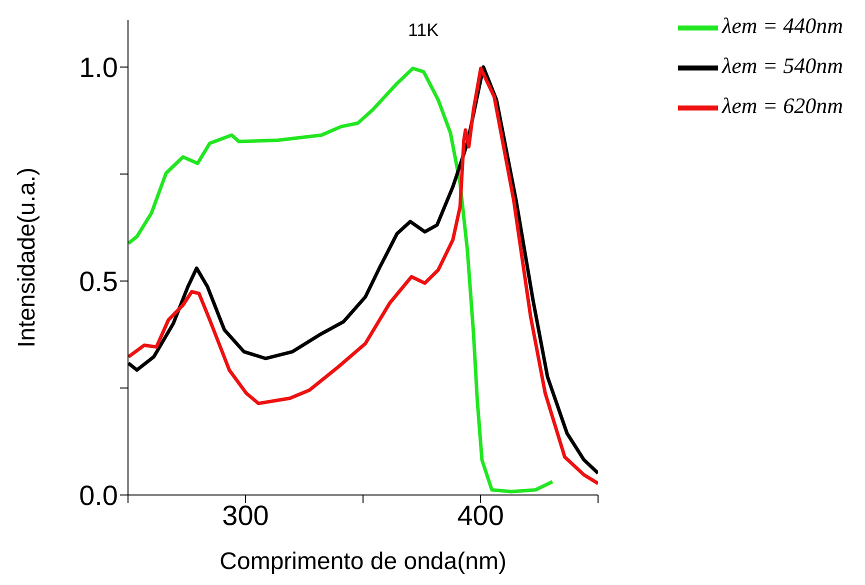 The image size is (865, 585). What do you see at coordinates (245, 515) in the screenshot?
I see `x-tick-label: 300` at bounding box center [245, 515].